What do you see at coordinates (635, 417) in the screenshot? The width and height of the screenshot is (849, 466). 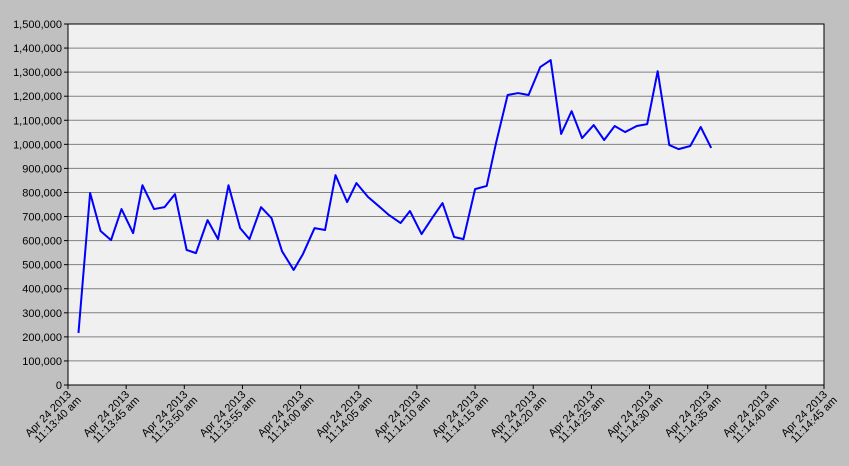 I see `x-tick-label: Apr 24 2013 11:14:30 am` at bounding box center [635, 417].